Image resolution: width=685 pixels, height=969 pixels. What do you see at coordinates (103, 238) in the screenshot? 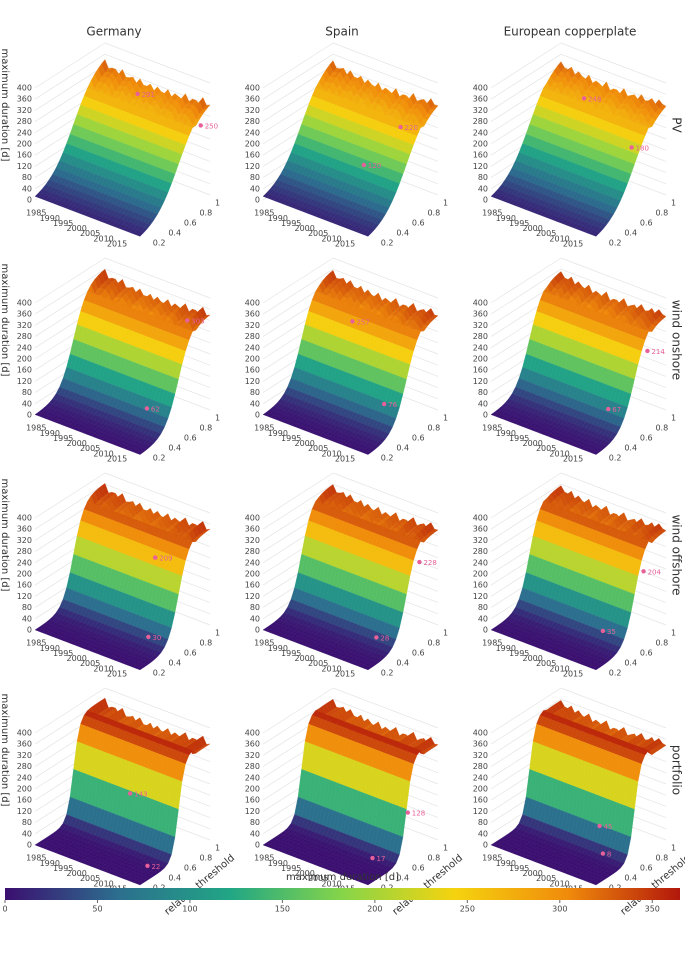
I see `x-tick-label: 2010` at bounding box center [103, 238].